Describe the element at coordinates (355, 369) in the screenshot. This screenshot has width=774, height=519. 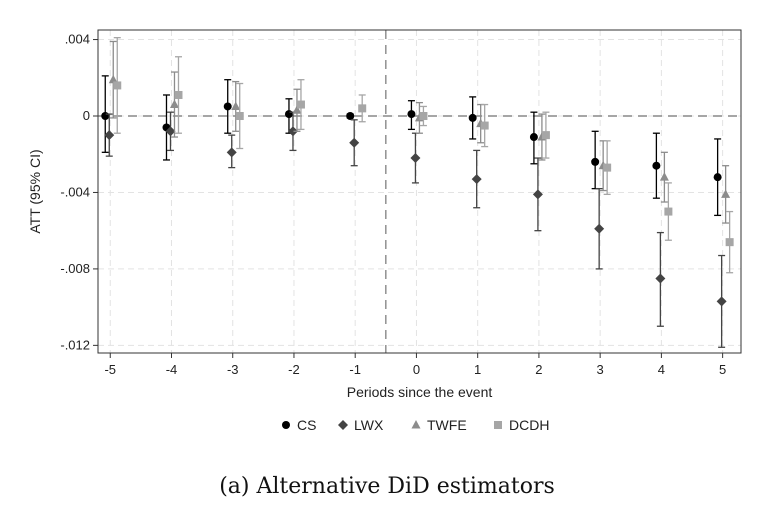
I see `x-tick-label: -1` at that location.